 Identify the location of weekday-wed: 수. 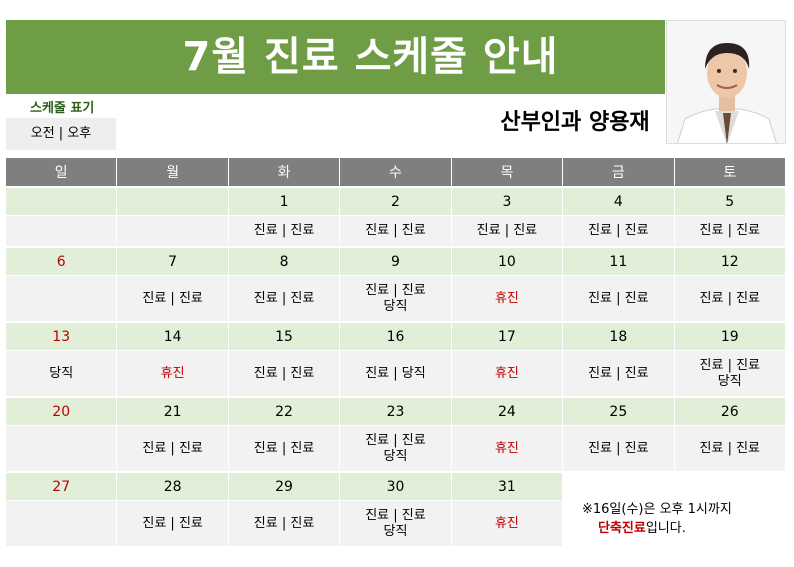
(396, 172).